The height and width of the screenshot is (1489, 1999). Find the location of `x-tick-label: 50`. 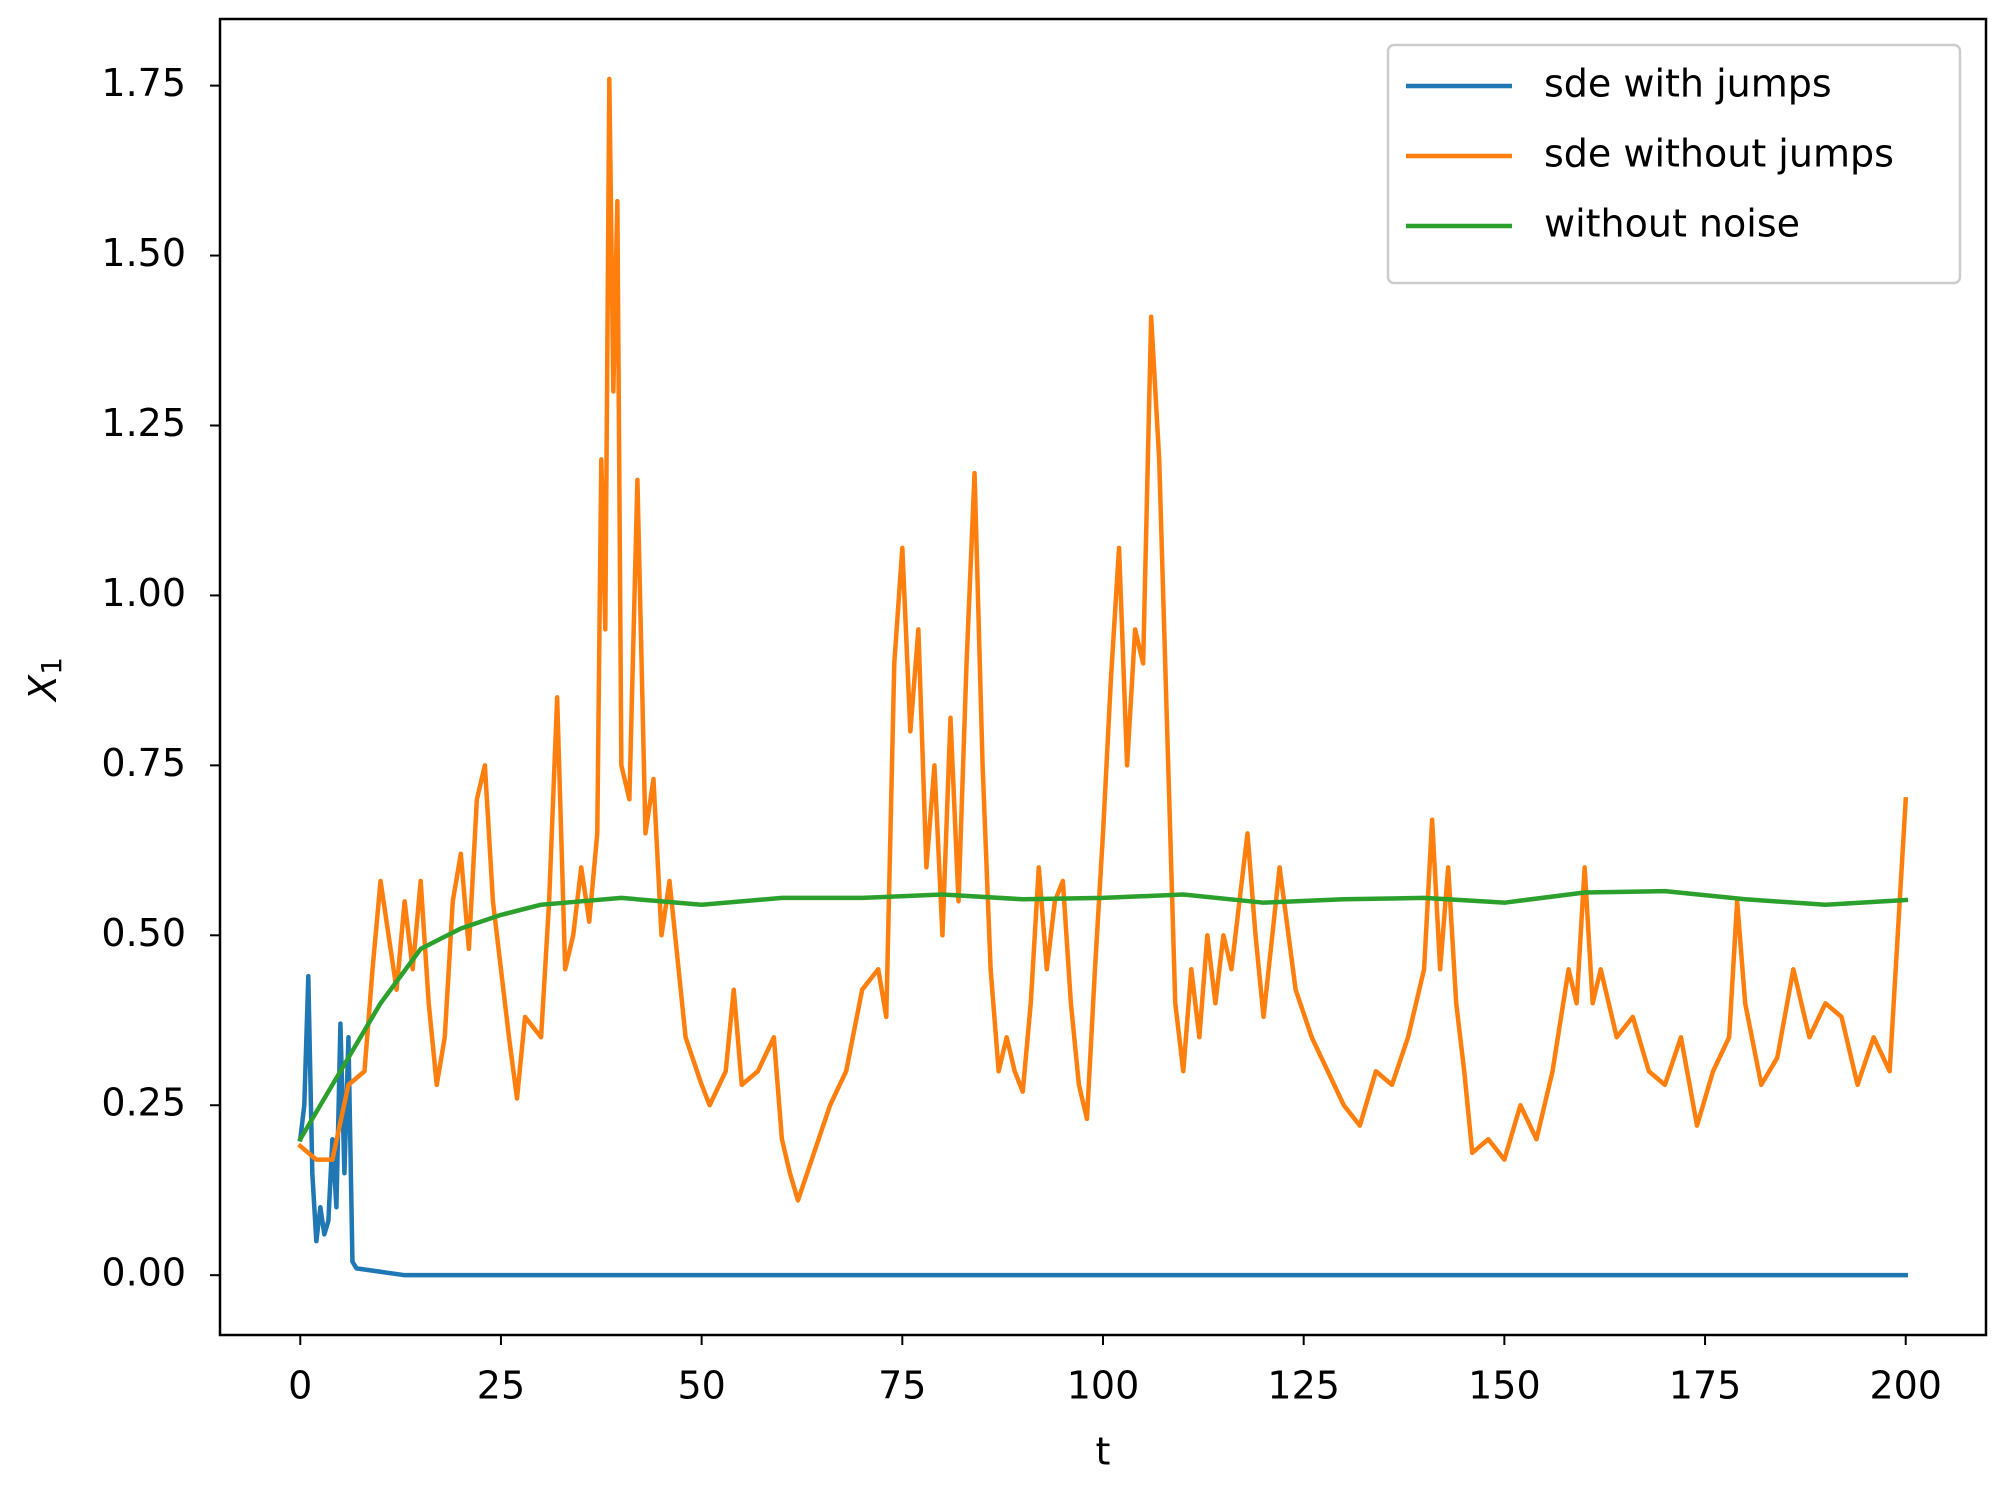

x-tick-label: 50 is located at coordinates (701, 1386).